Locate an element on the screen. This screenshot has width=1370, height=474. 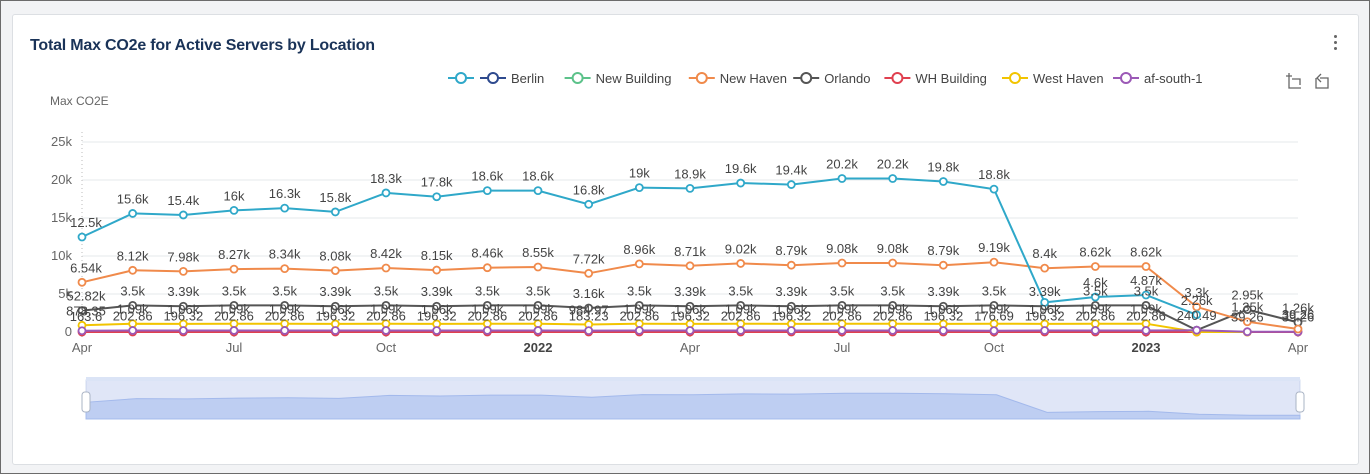
zoom-select-icon is located at coordinates (1293, 81).